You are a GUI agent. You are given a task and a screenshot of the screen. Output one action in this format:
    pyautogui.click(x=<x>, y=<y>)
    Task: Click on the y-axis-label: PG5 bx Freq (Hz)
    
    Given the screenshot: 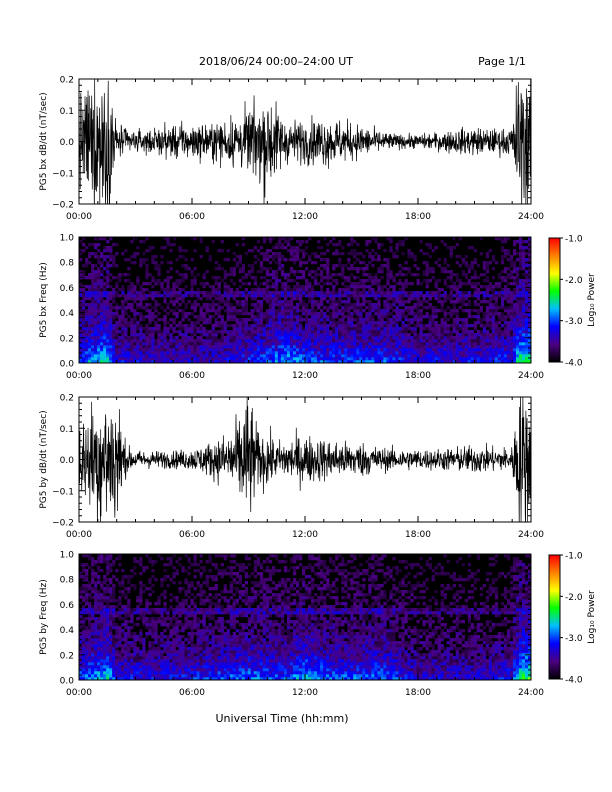 What is the action you would take?
    pyautogui.click(x=44, y=300)
    